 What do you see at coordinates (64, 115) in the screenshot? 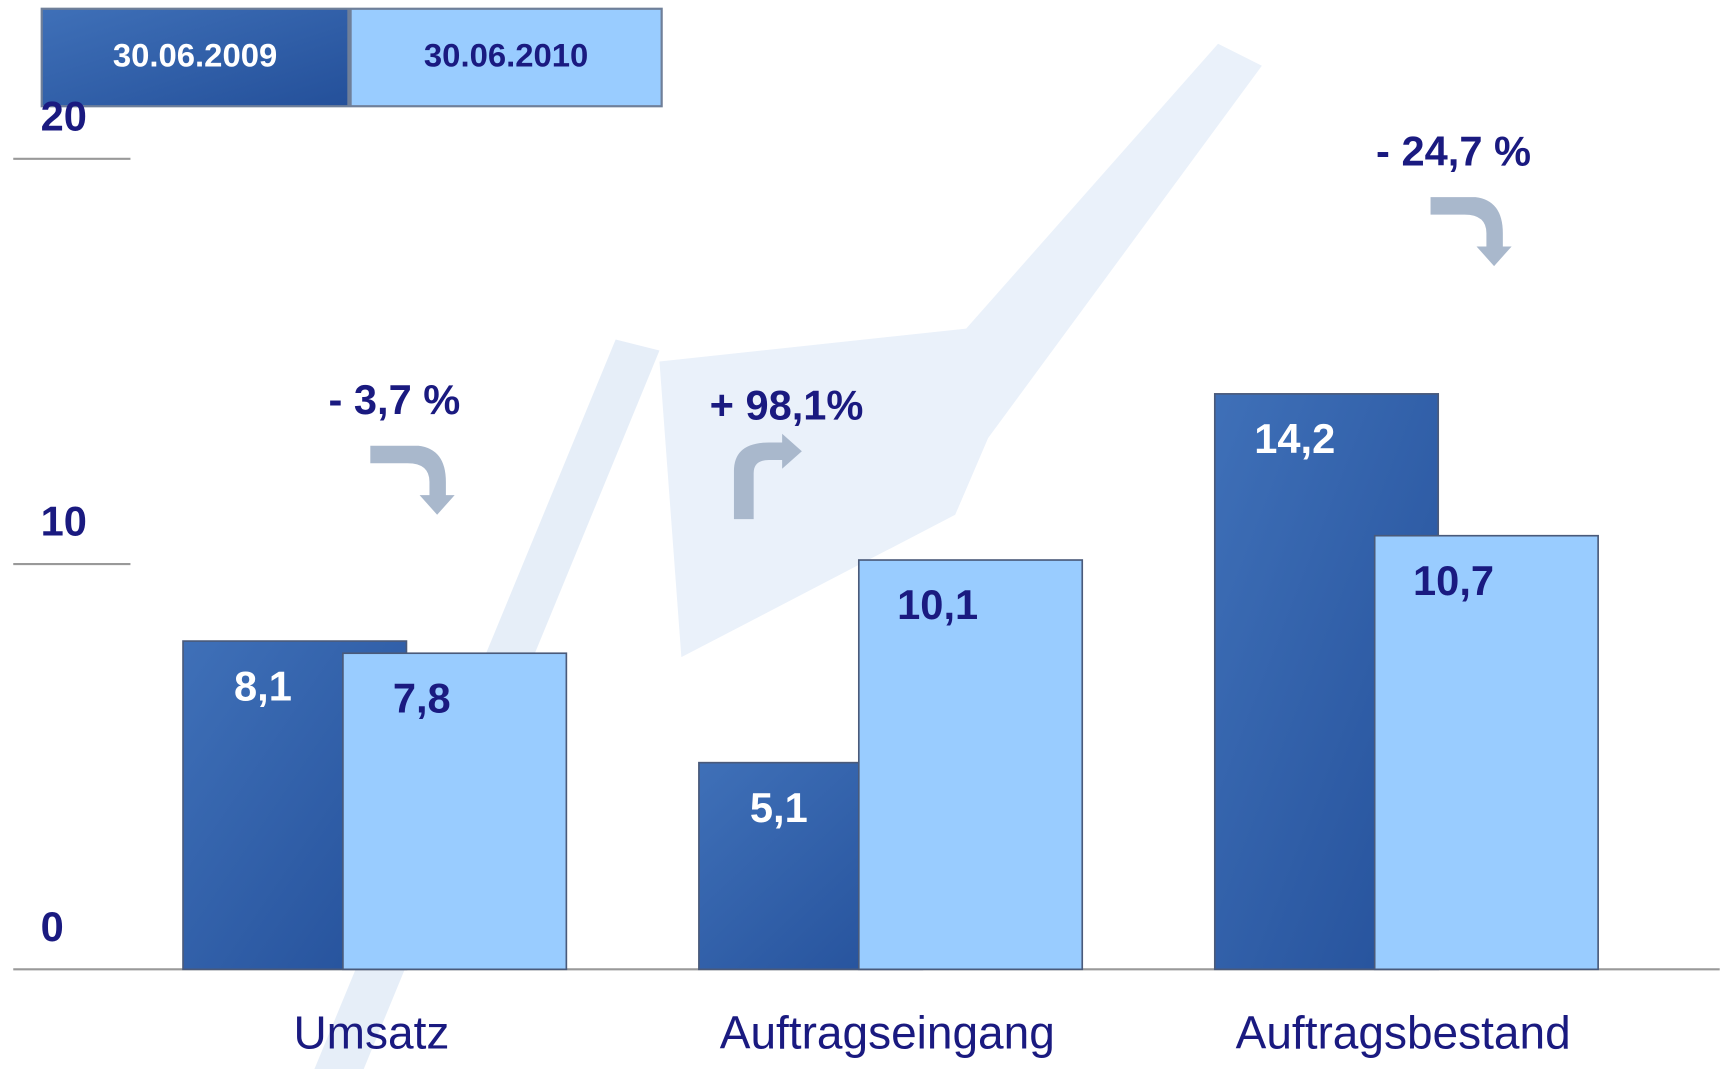
I see `y-tick-label: 20` at bounding box center [64, 115].